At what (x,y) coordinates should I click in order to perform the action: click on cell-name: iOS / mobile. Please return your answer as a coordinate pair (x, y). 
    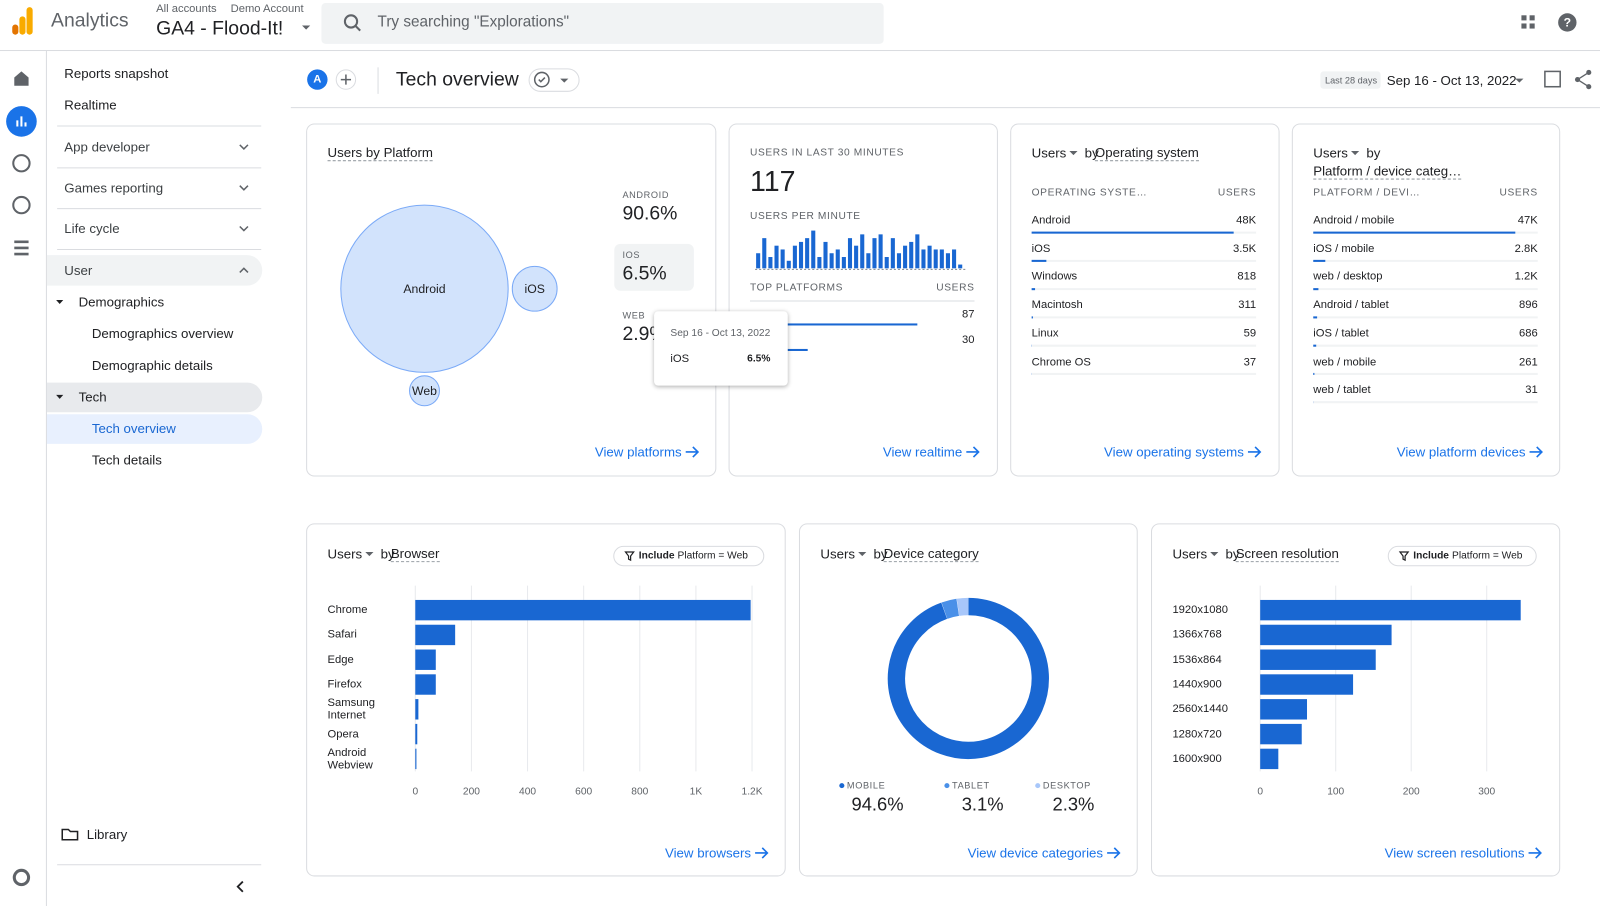
    Looking at the image, I should click on (1344, 248).